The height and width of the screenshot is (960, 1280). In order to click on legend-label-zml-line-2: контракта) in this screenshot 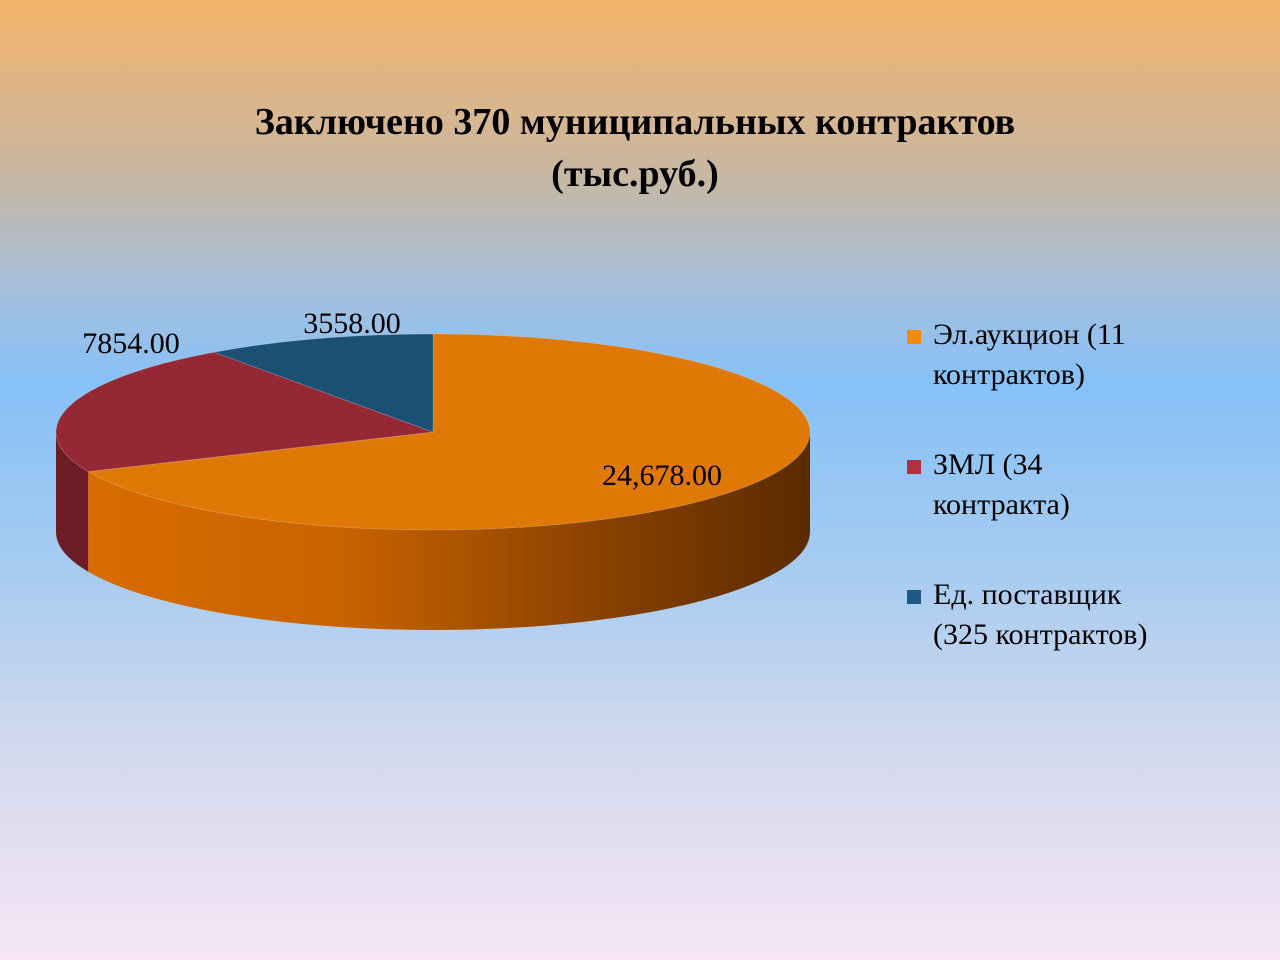, I will do `click(1001, 504)`.